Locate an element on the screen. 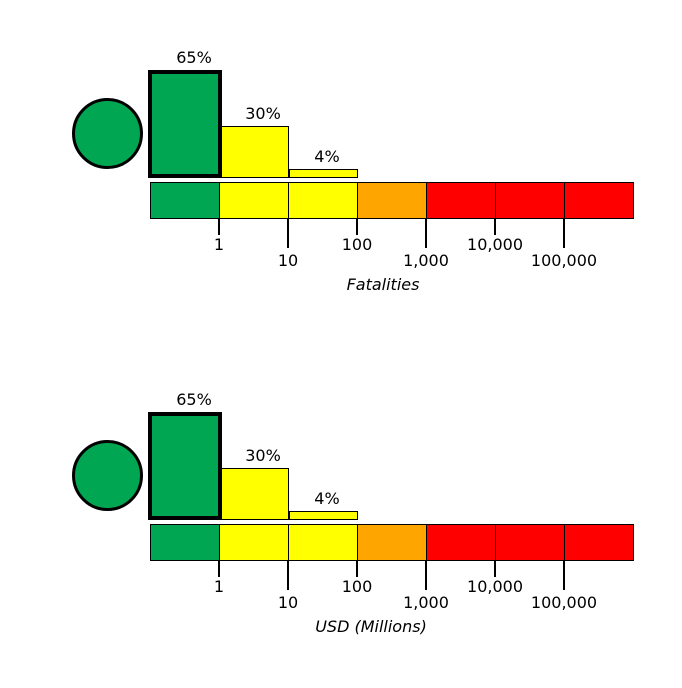 This screenshot has height=688, width=682. x-axis-label: Fatalities is located at coordinates (383, 284).